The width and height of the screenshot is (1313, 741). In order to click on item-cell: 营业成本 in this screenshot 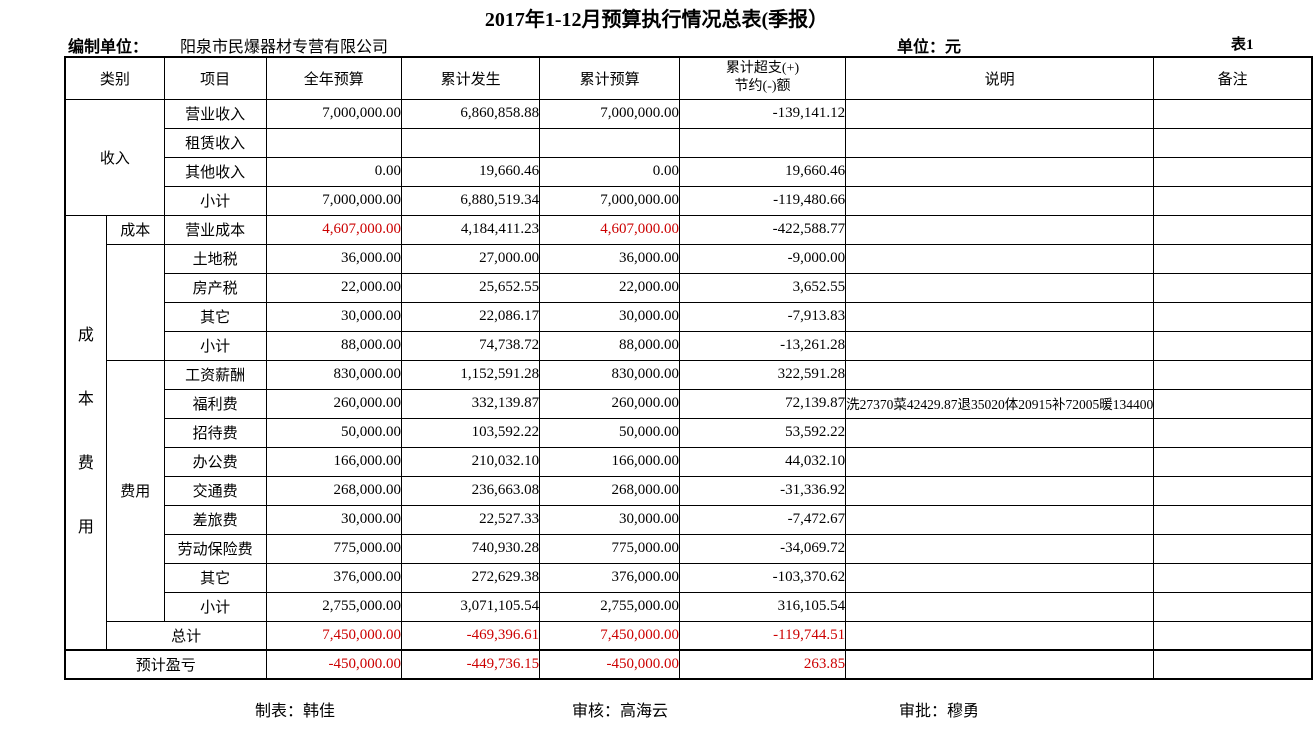, I will do `click(215, 229)`.